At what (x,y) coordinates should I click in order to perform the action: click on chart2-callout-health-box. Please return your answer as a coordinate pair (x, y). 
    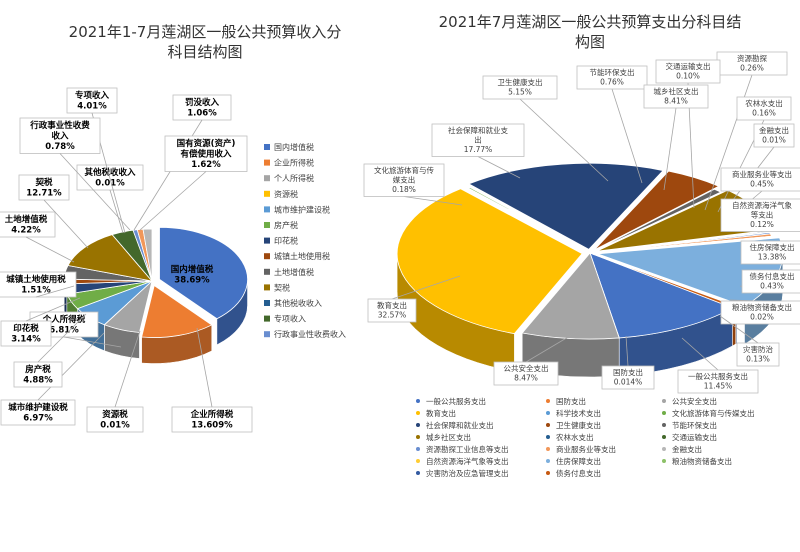
    Looking at the image, I should click on (520, 87).